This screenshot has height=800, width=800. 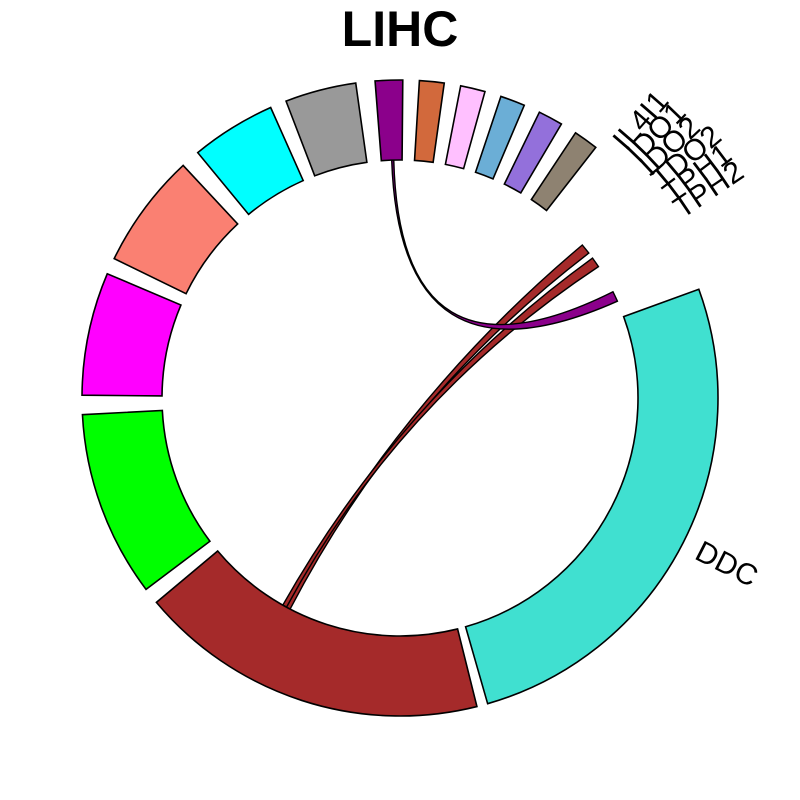 I want to click on sector-label-0: DDC, so click(x=726, y=564).